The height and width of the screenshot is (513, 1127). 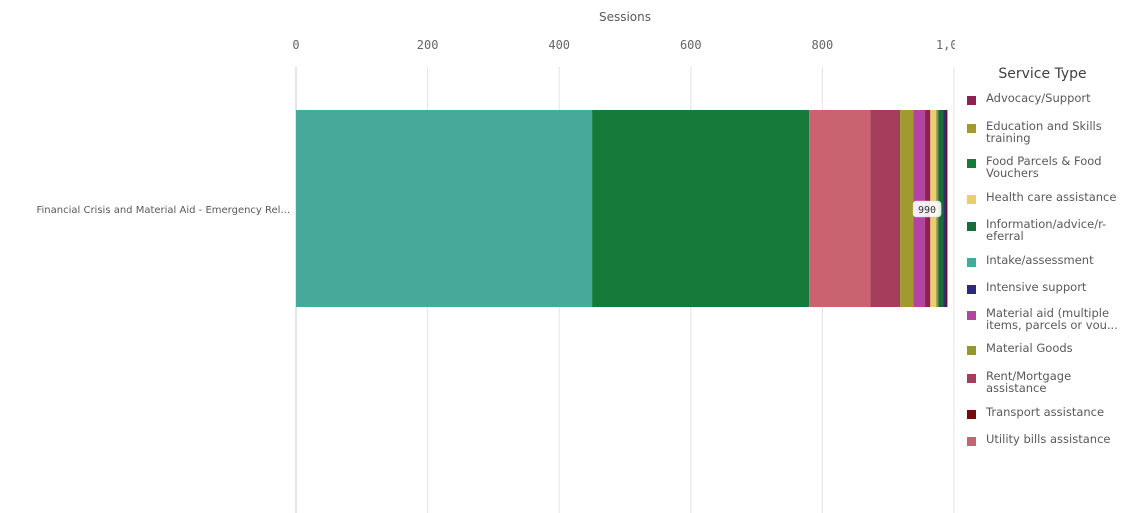 I want to click on x-tick-label: 800, so click(x=823, y=45).